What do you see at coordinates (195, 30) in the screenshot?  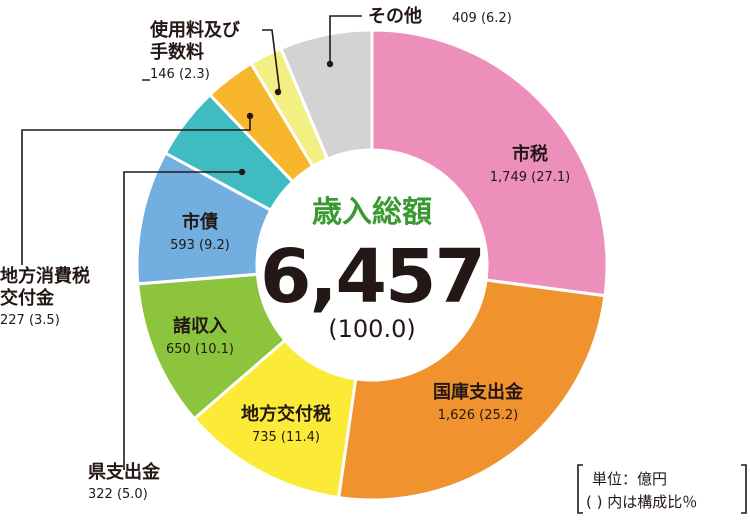 I see `slice-name: 使用料及び` at bounding box center [195, 30].